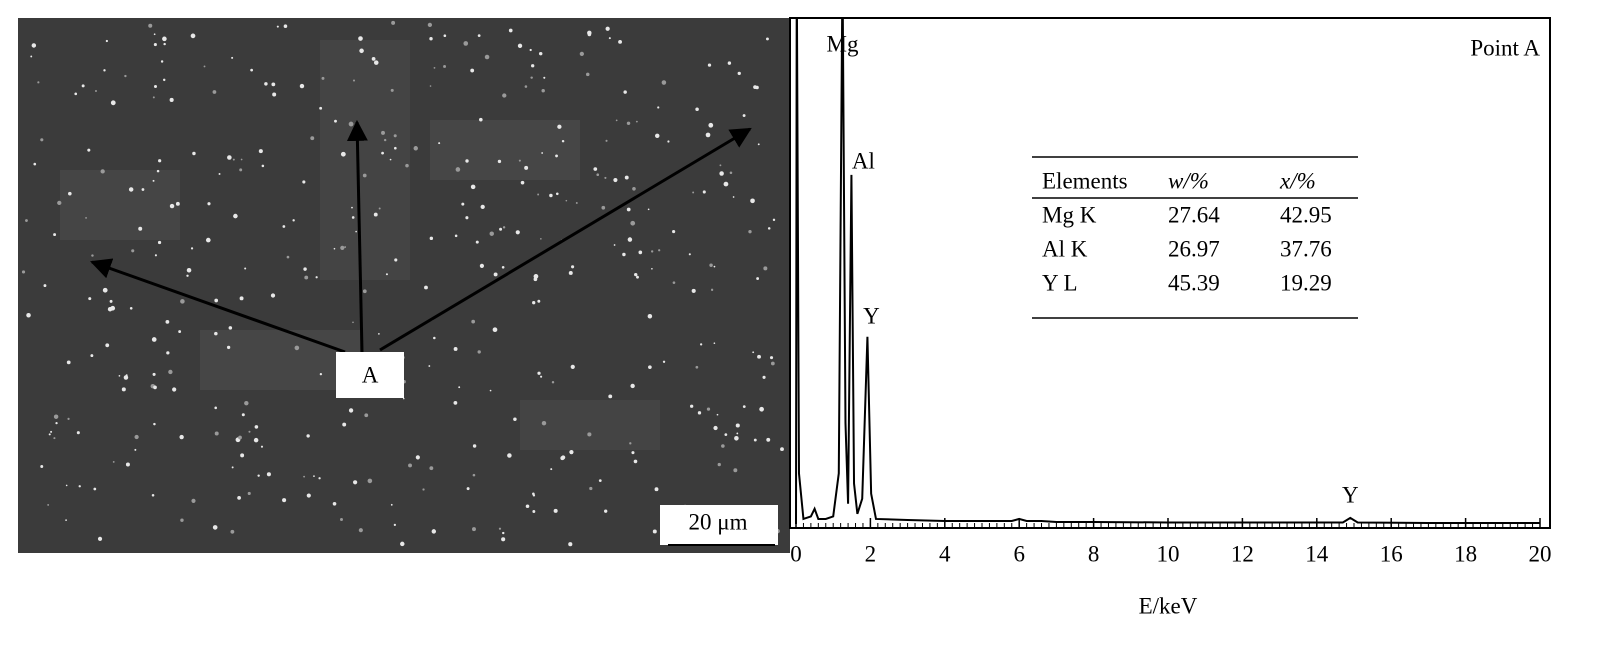 The width and height of the screenshot is (1599, 652). What do you see at coordinates (1188, 180) in the screenshot?
I see `table-header: w/%` at bounding box center [1188, 180].